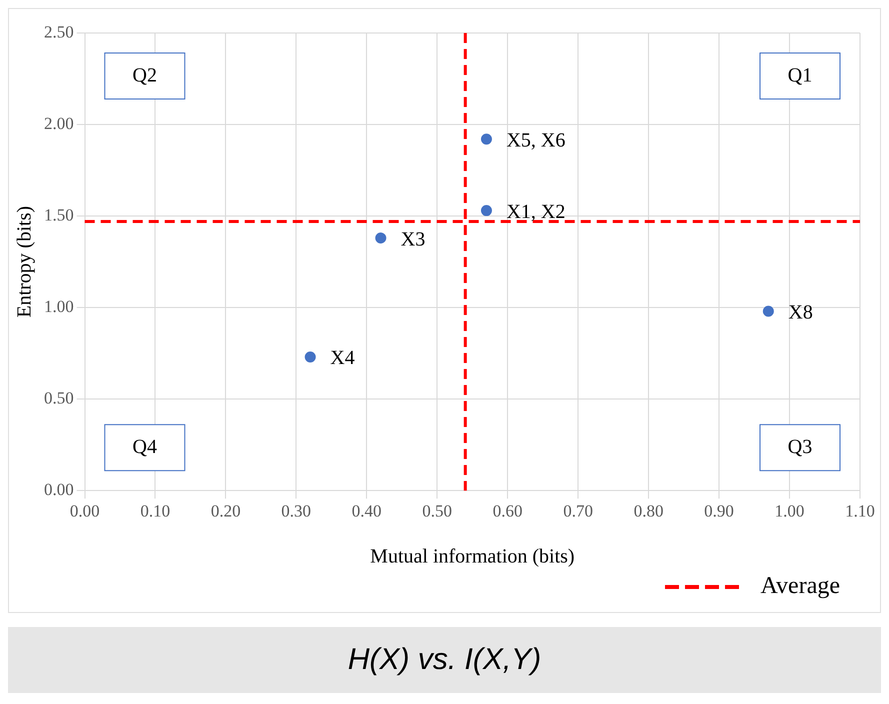  I want to click on x-tick-label: 0.00, so click(85, 510).